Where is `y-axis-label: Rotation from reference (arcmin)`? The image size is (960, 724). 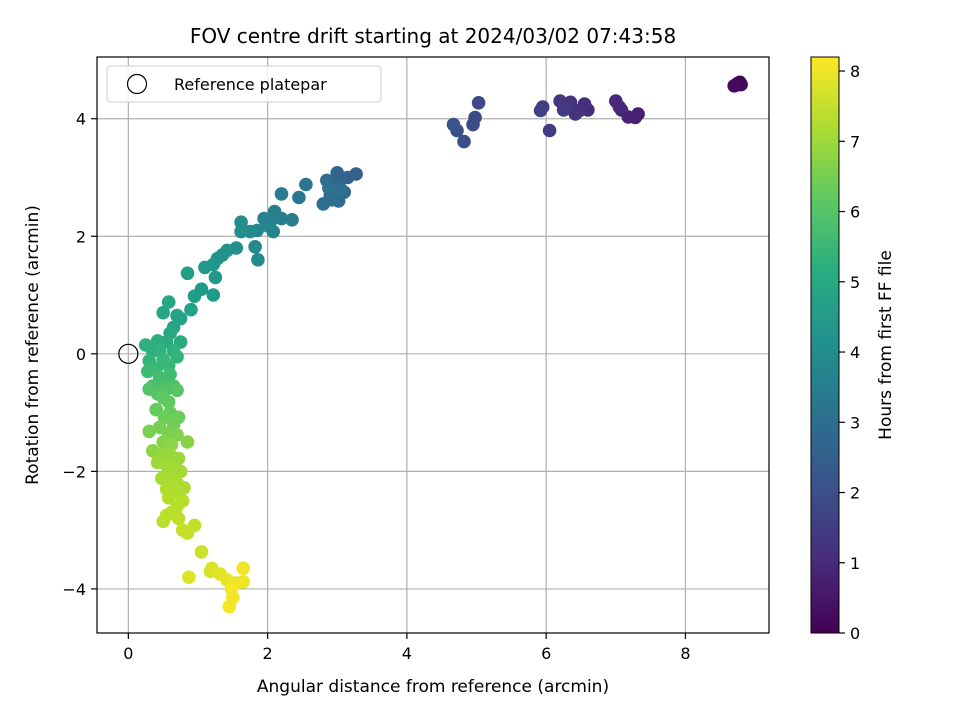
y-axis-label: Rotation from reference (arcmin) is located at coordinates (33, 345).